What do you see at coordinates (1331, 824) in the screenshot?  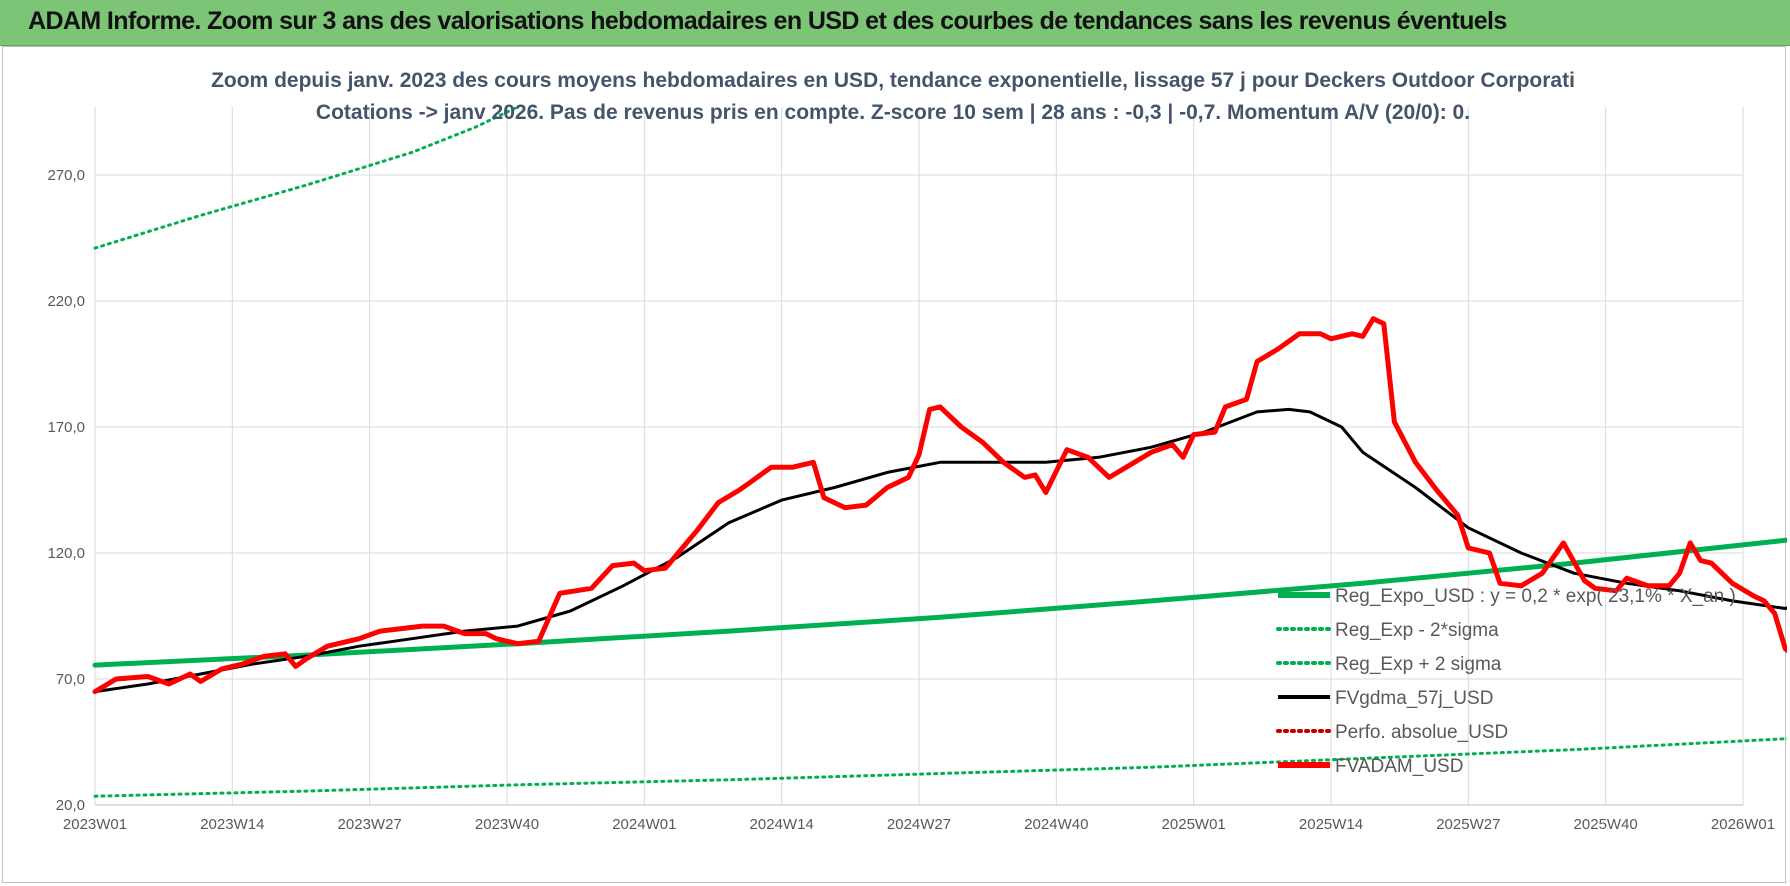 I see `x-tick-label: 2025W14` at bounding box center [1331, 824].